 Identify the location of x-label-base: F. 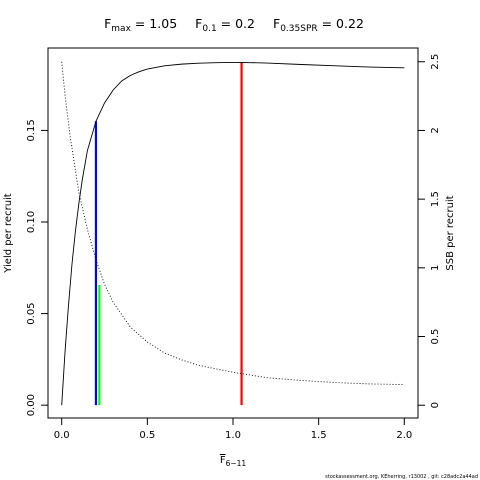
(223, 460).